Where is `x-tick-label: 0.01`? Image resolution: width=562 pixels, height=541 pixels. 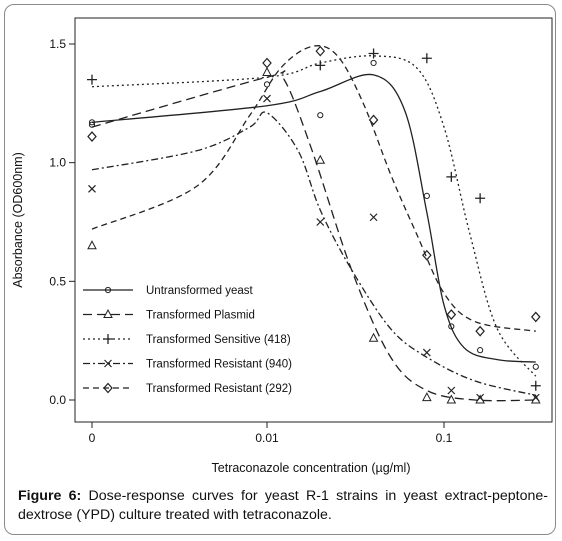 x-tick-label: 0.01 is located at coordinates (267, 438).